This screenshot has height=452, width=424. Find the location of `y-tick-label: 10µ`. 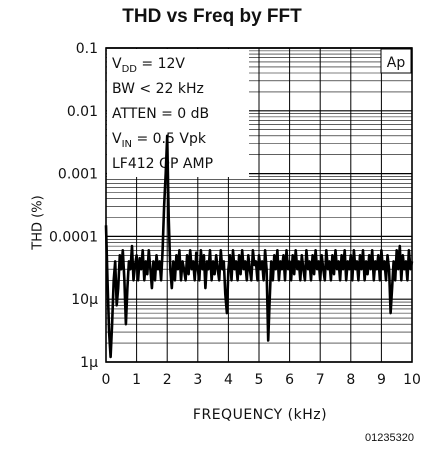

y-tick-label: 10µ is located at coordinates (84, 300).